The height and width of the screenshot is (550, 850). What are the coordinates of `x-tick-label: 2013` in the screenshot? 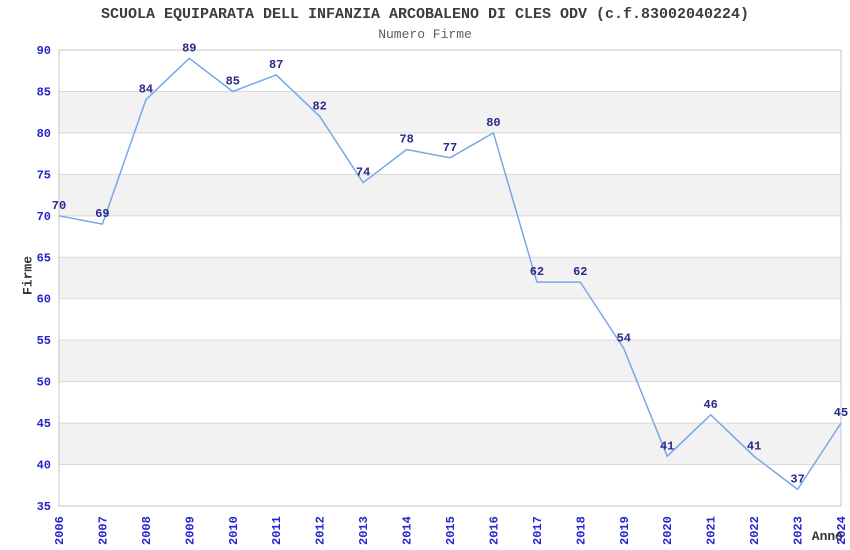 It's located at (364, 530).